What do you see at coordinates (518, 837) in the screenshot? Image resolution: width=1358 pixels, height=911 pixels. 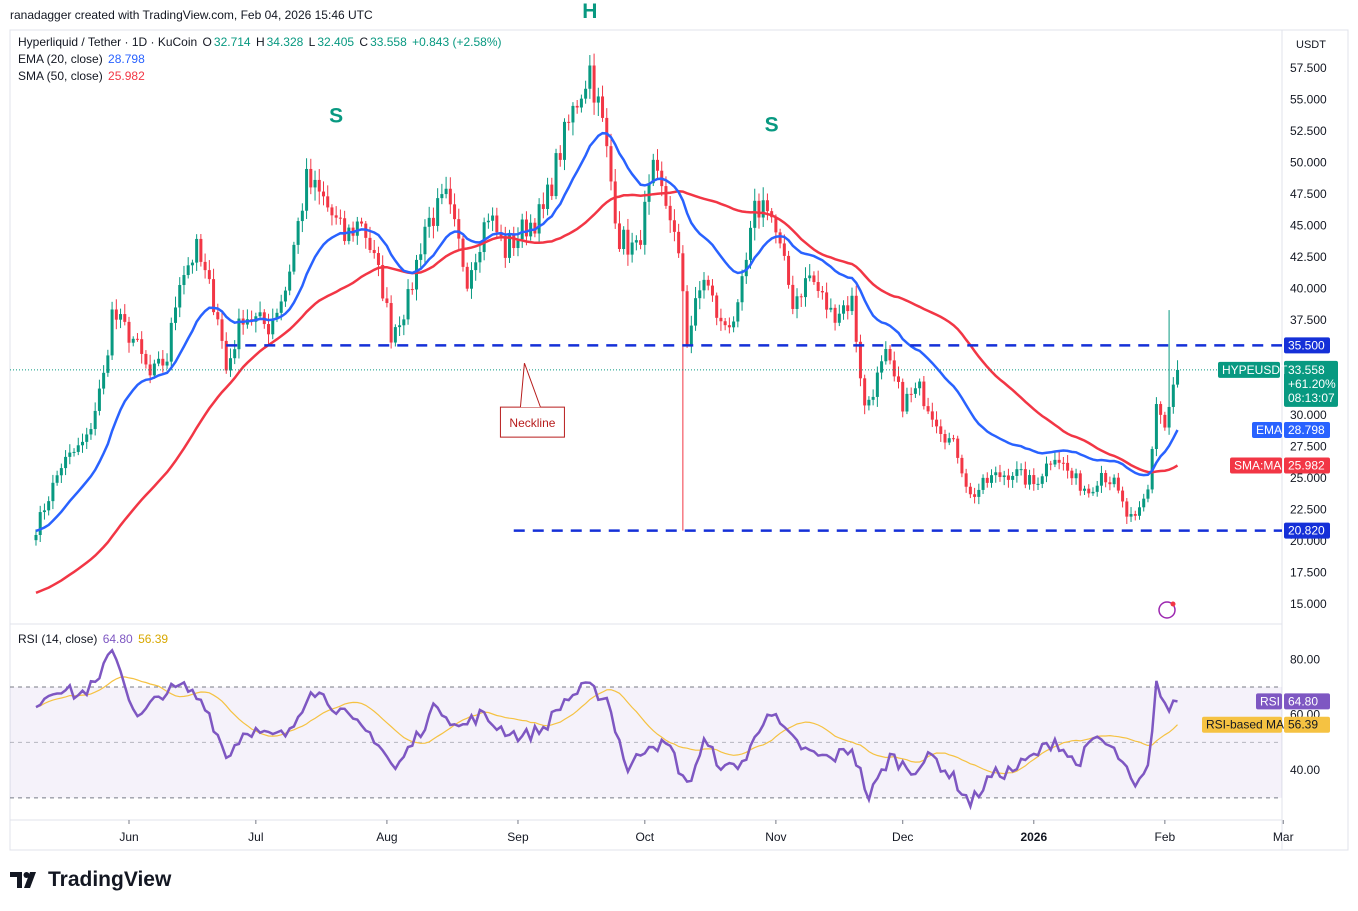 I see `time-tick-label: Sep` at bounding box center [518, 837].